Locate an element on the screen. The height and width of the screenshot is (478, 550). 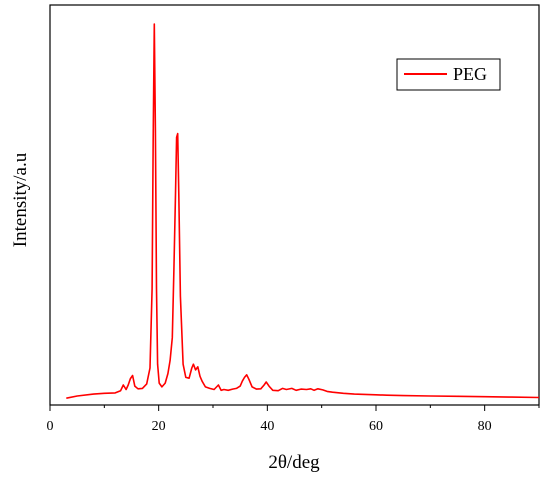
x-tick-label: 20 is located at coordinates (159, 426).